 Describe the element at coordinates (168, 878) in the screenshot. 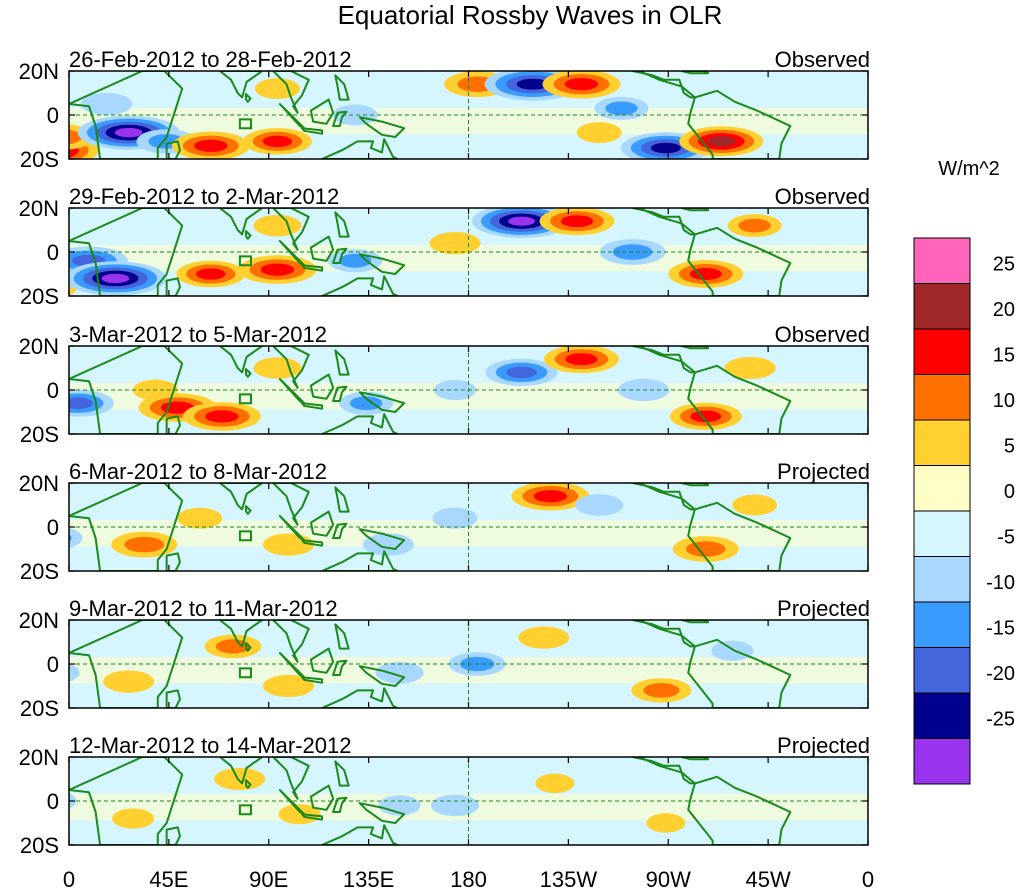

I see `x-tick-label: 45E` at that location.